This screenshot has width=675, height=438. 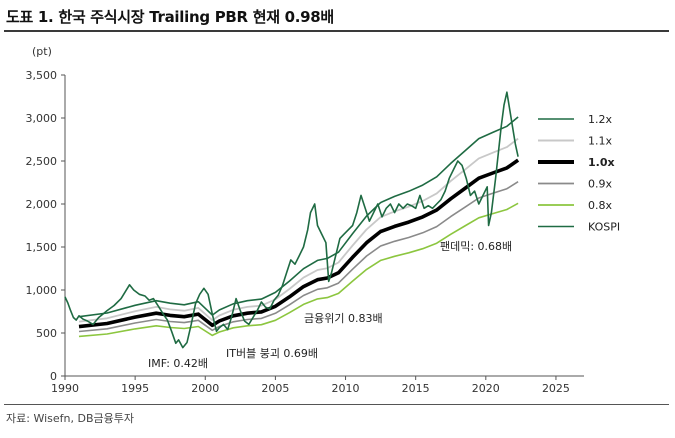 What do you see at coordinates (205, 388) in the screenshot?
I see `x-tick-label: 2000` at bounding box center [205, 388].